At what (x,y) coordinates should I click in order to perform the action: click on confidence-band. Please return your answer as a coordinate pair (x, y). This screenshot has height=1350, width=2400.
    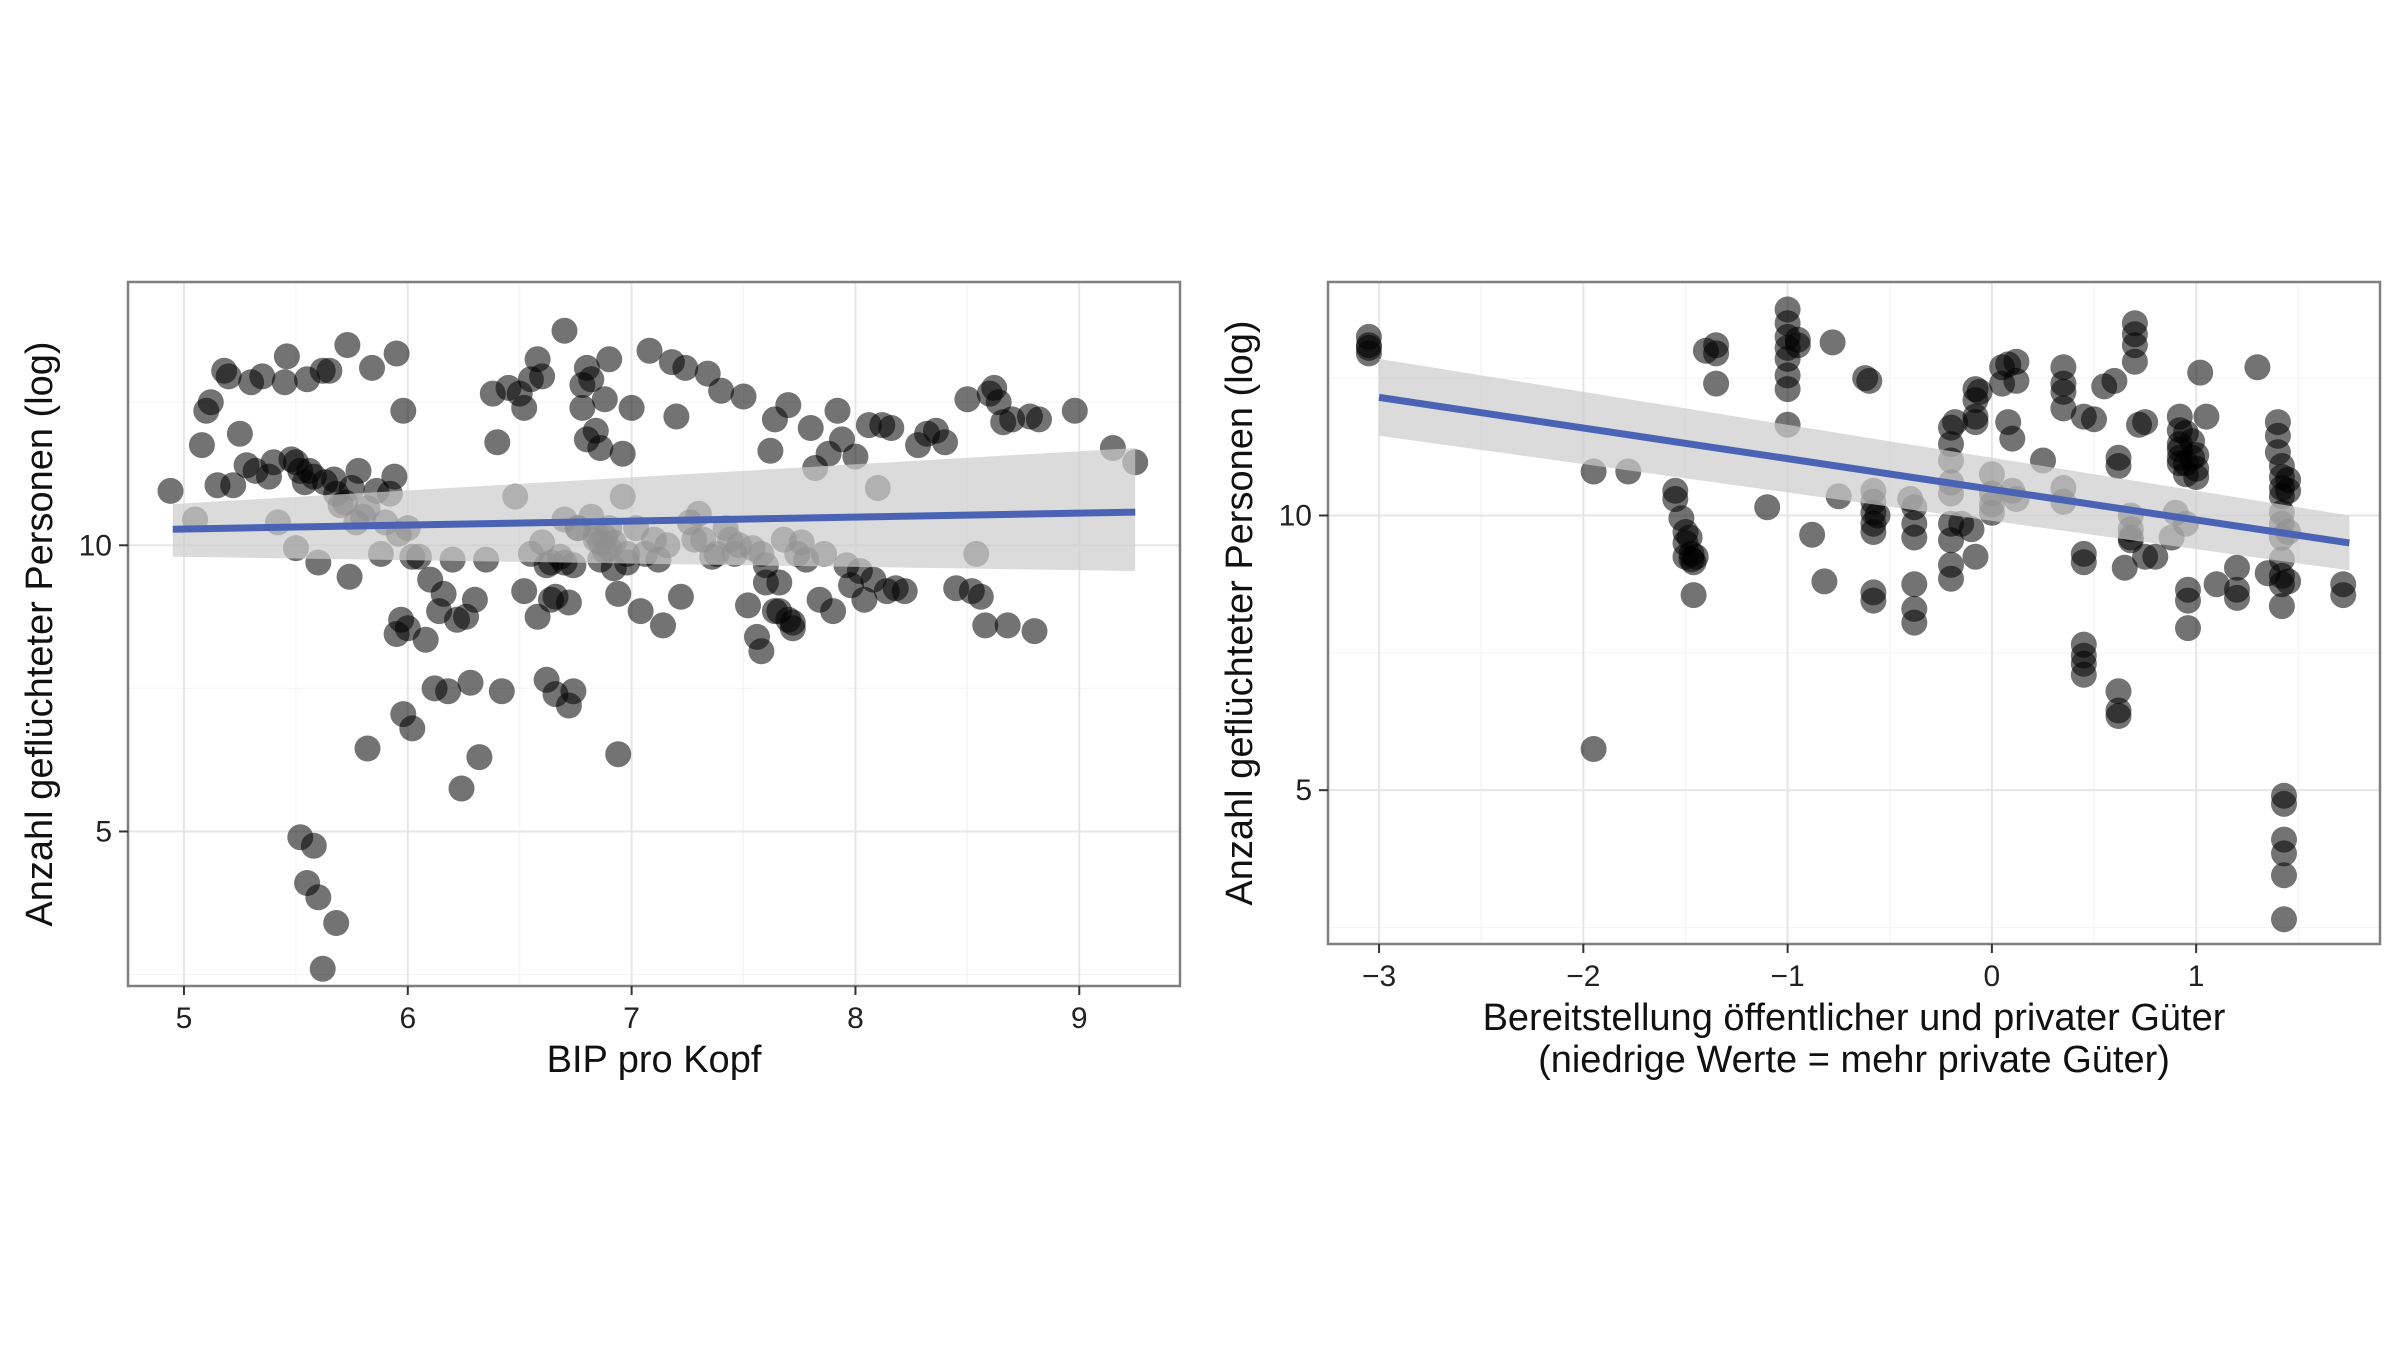
    Looking at the image, I should click on (1864, 464).